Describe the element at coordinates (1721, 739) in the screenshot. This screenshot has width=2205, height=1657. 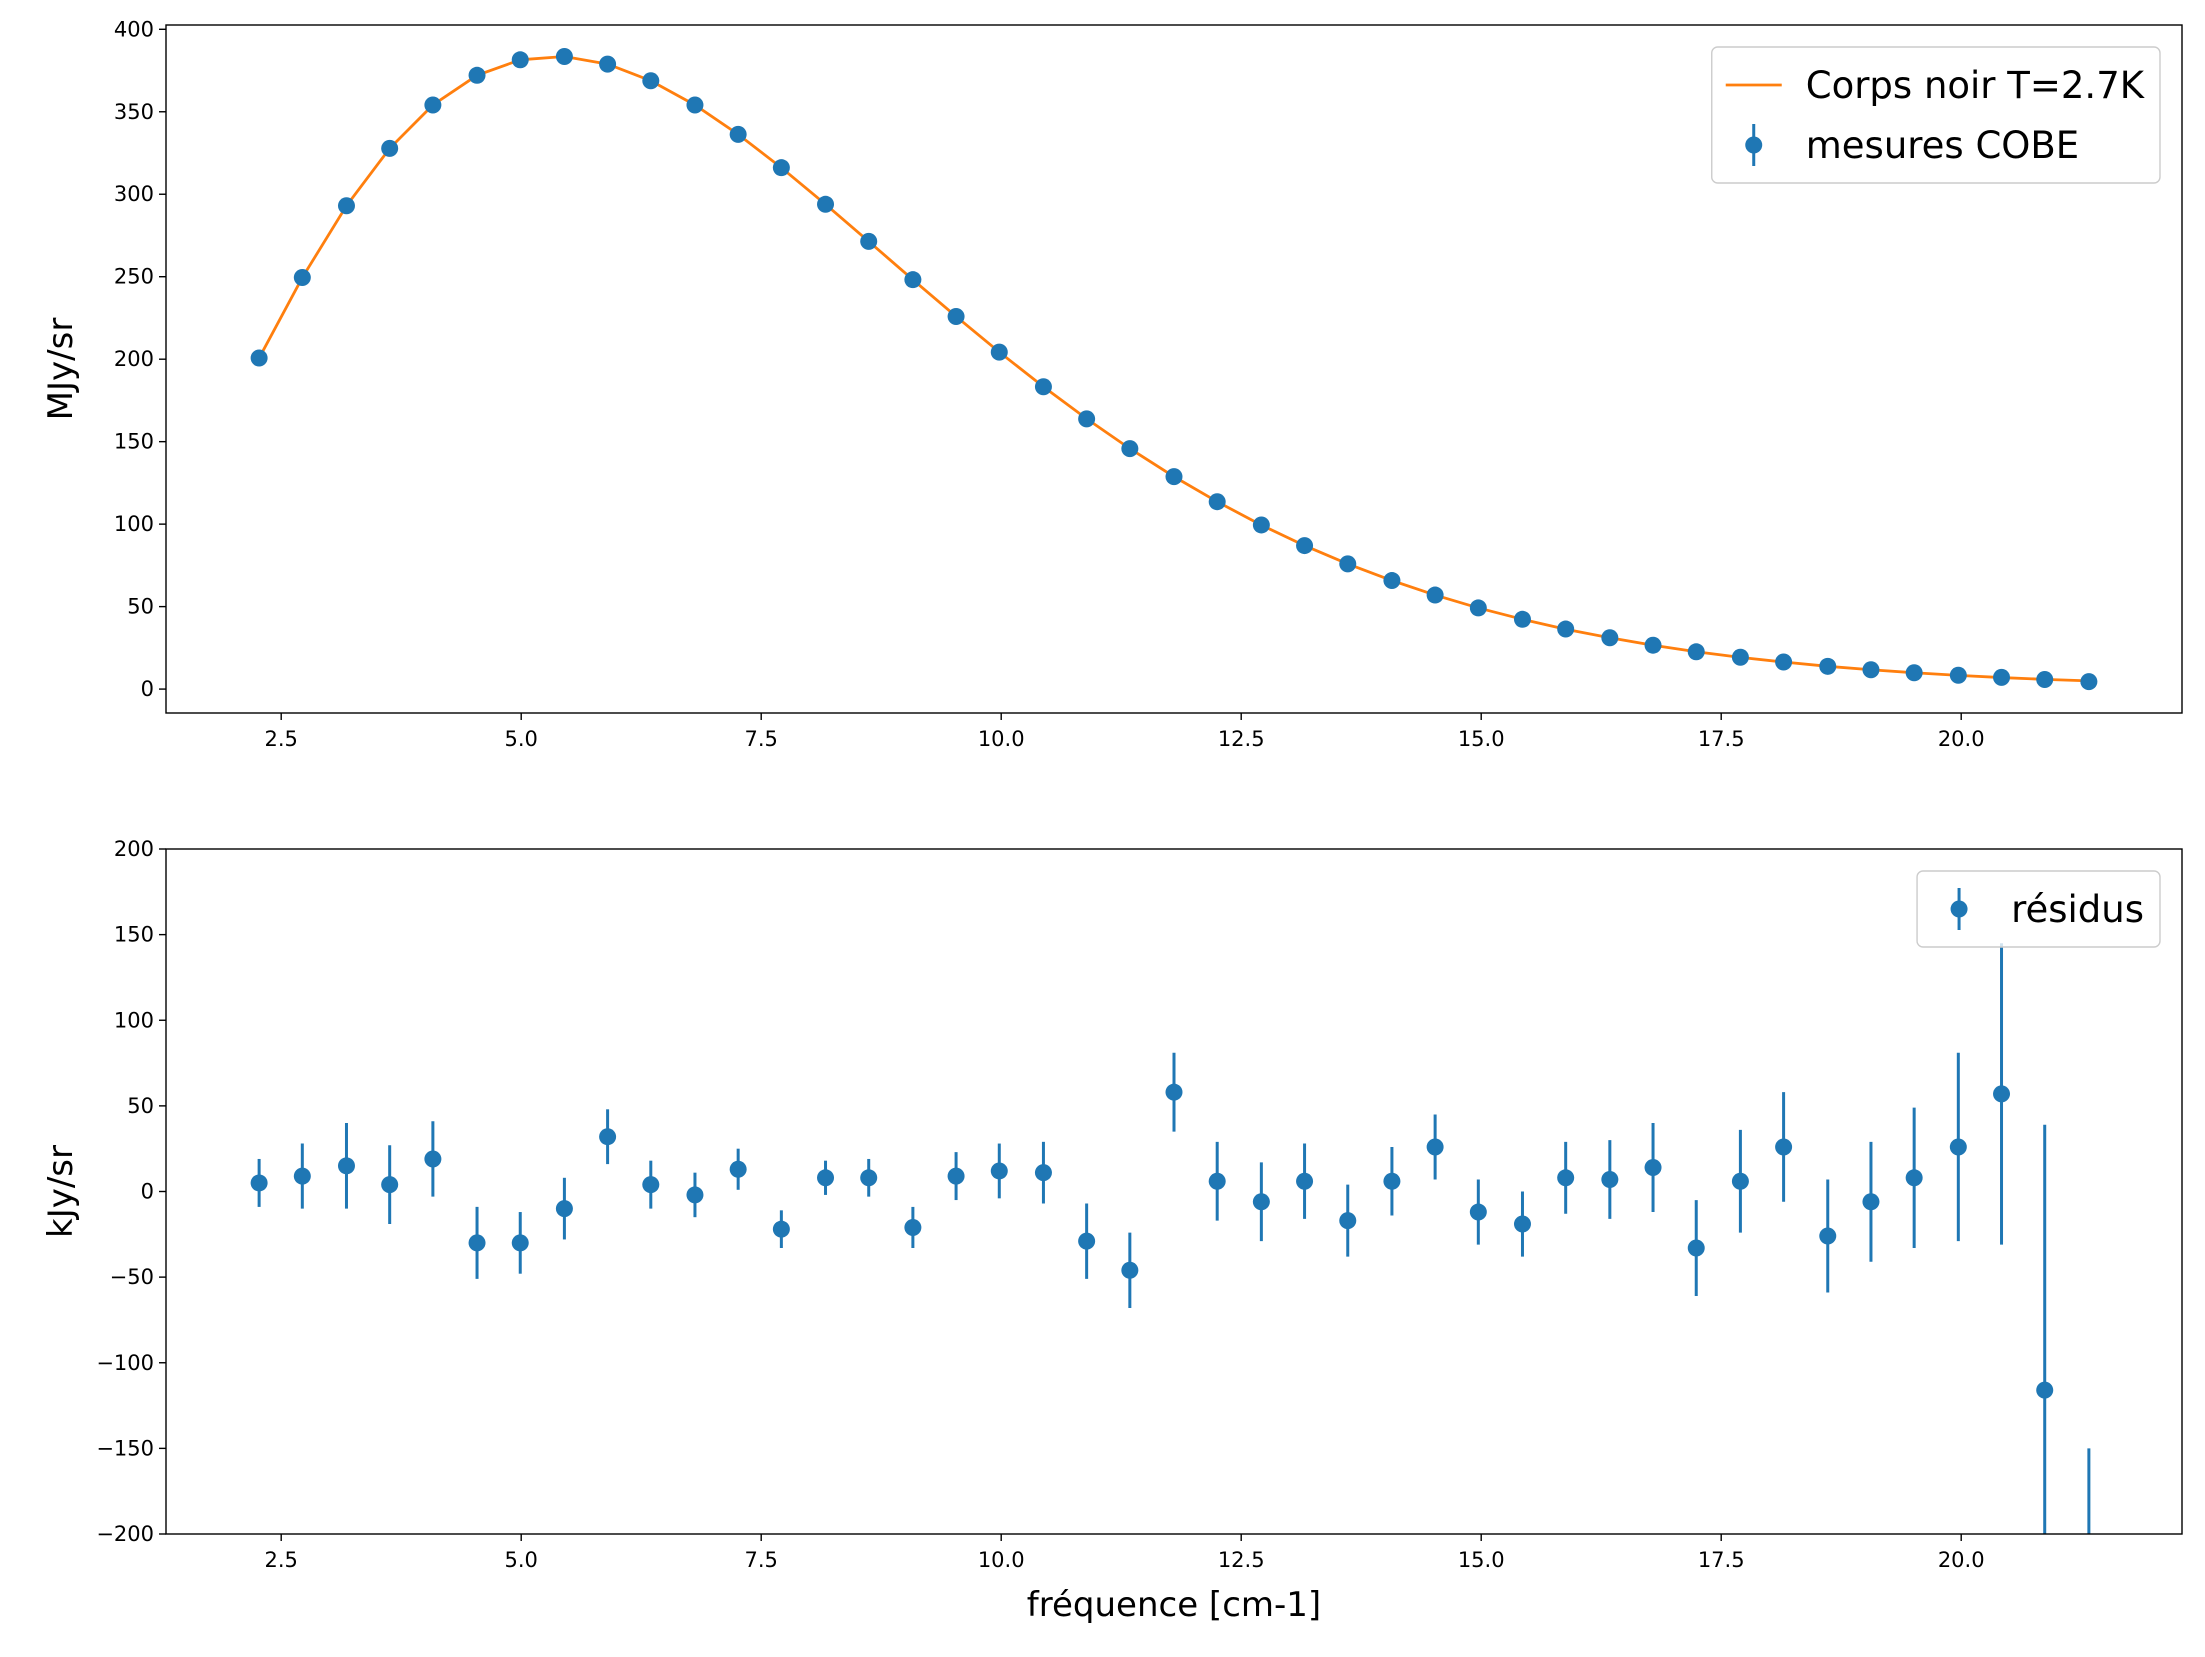
I see `x-tick-label: 17.5` at that location.